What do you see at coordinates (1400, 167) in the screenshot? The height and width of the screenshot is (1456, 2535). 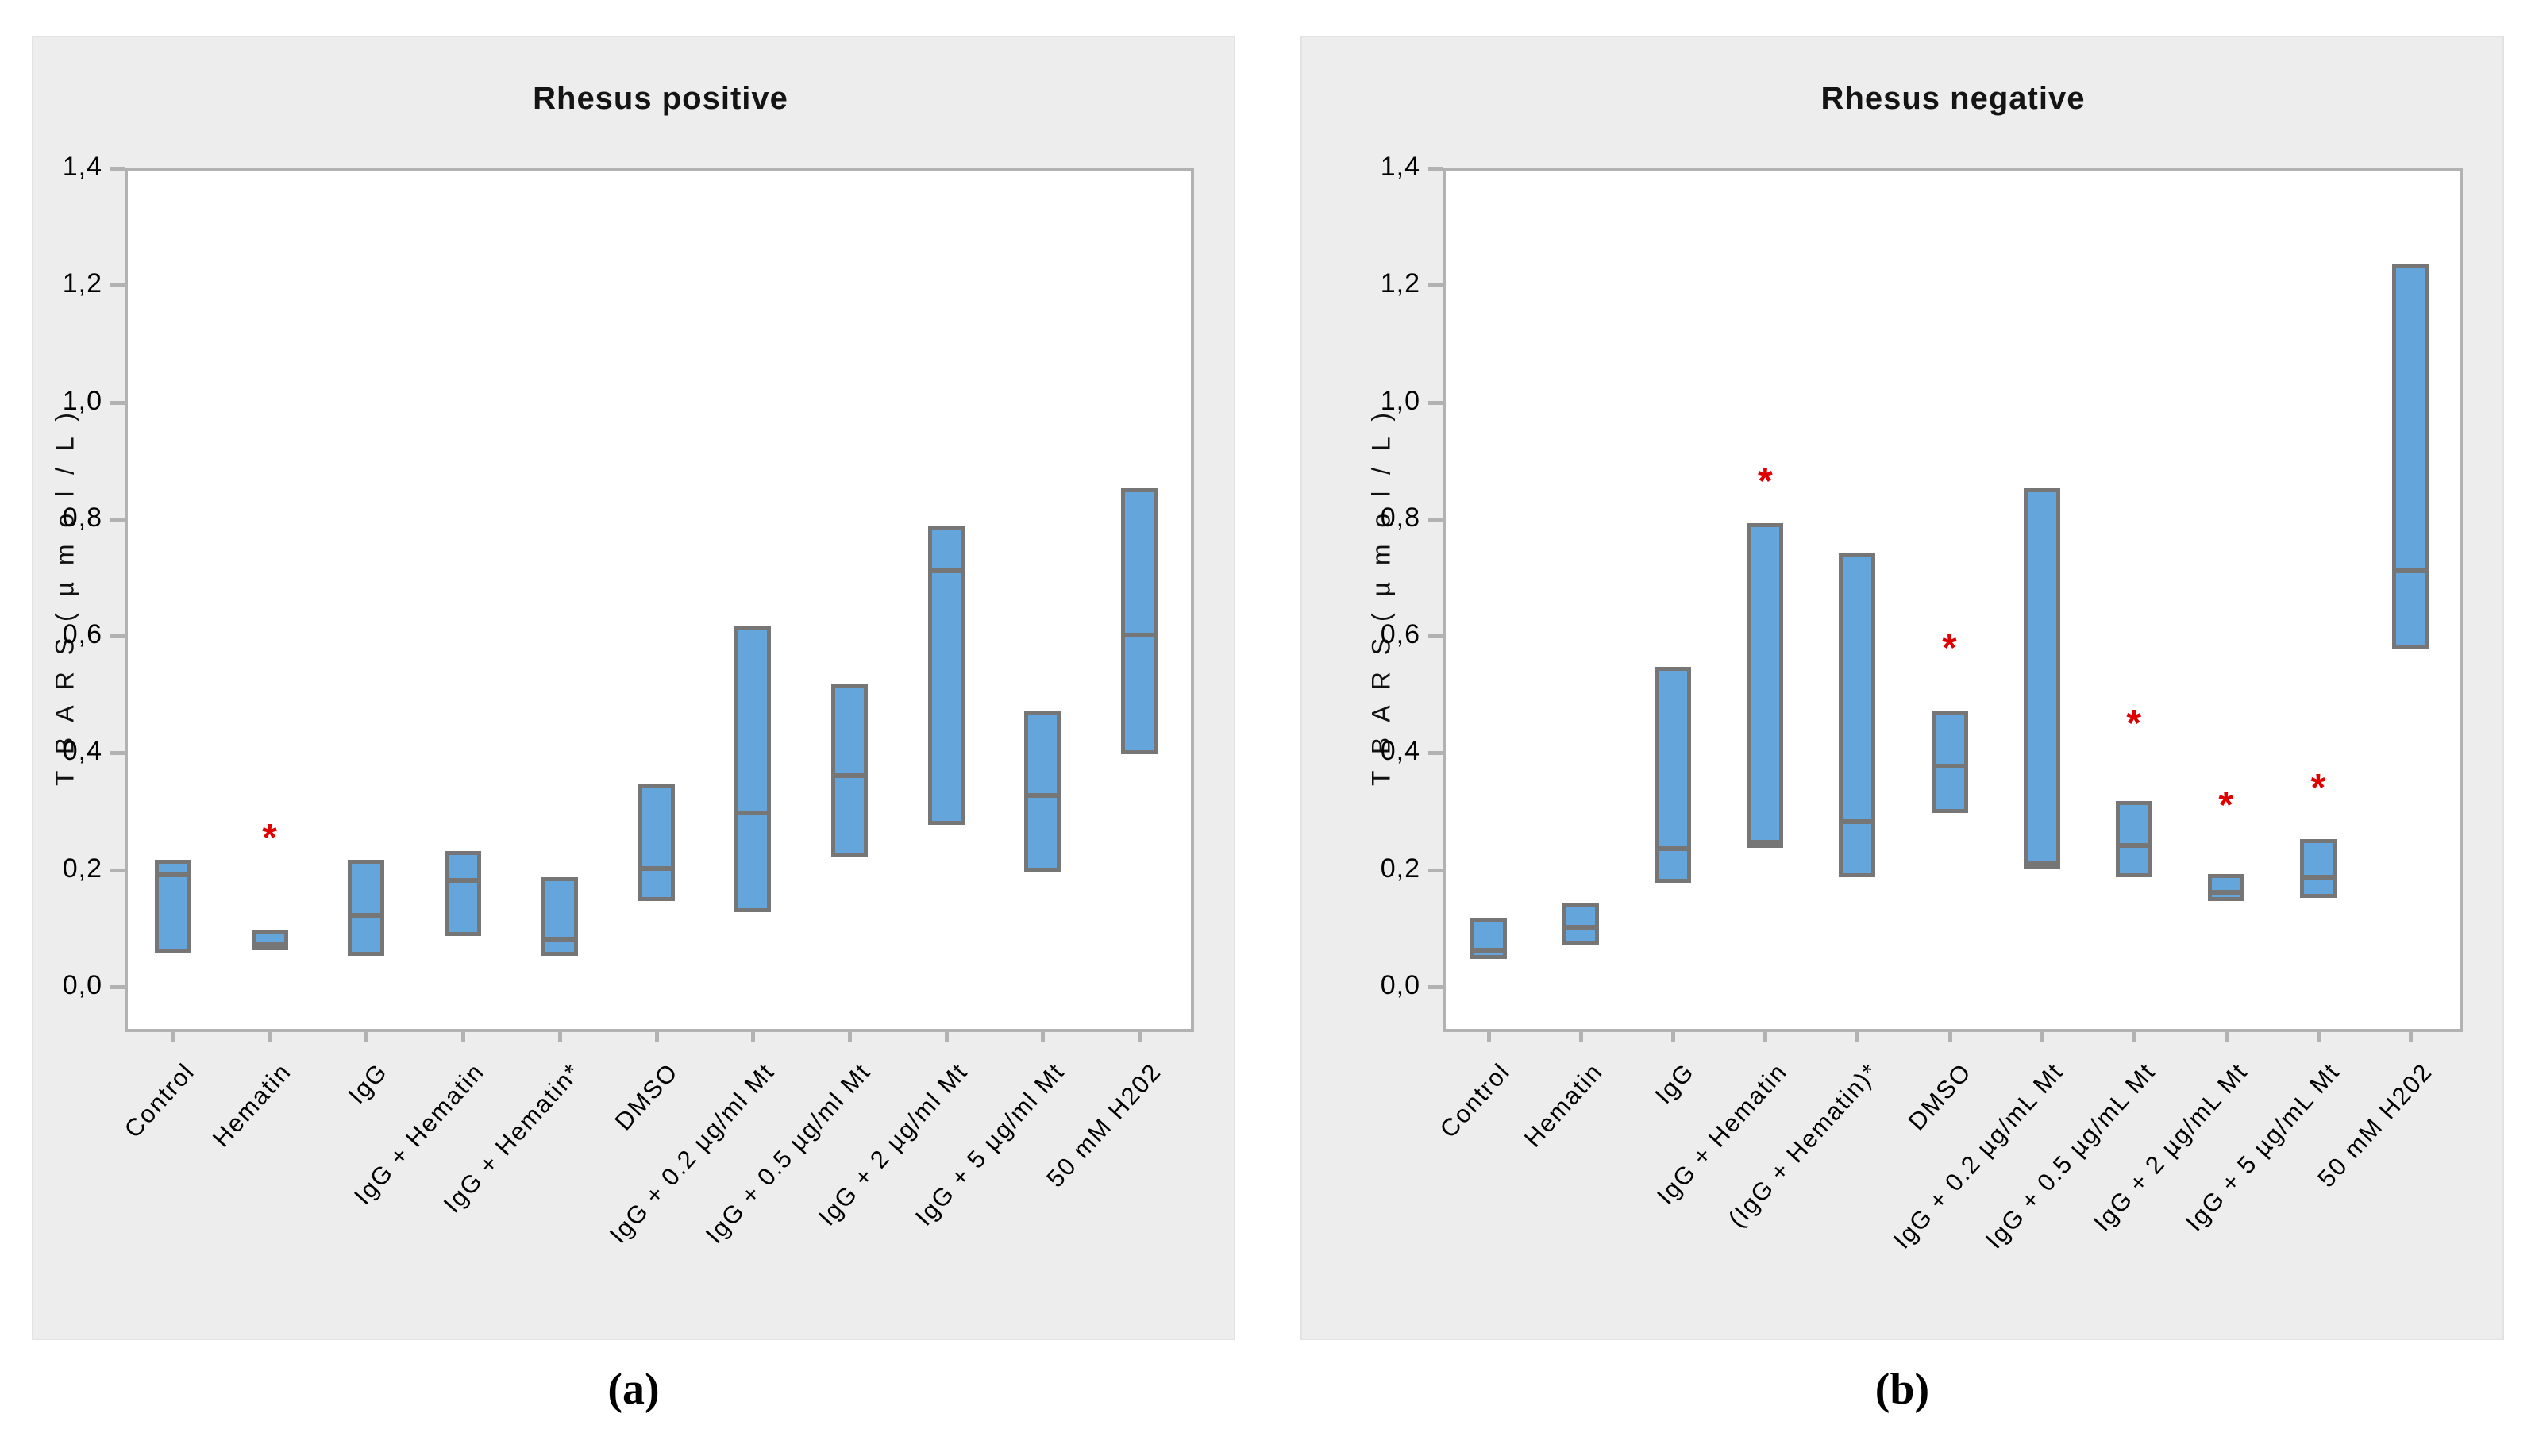 I see `y-axis-tick-label: 1,4` at bounding box center [1400, 167].